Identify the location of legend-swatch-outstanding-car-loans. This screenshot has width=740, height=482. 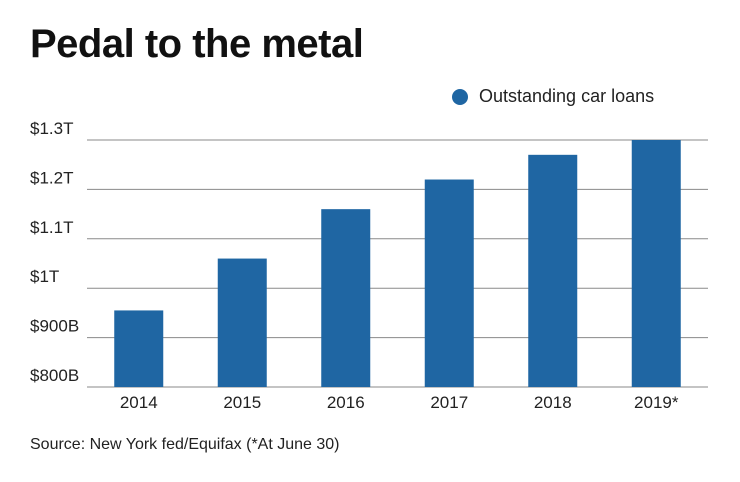
(460, 96).